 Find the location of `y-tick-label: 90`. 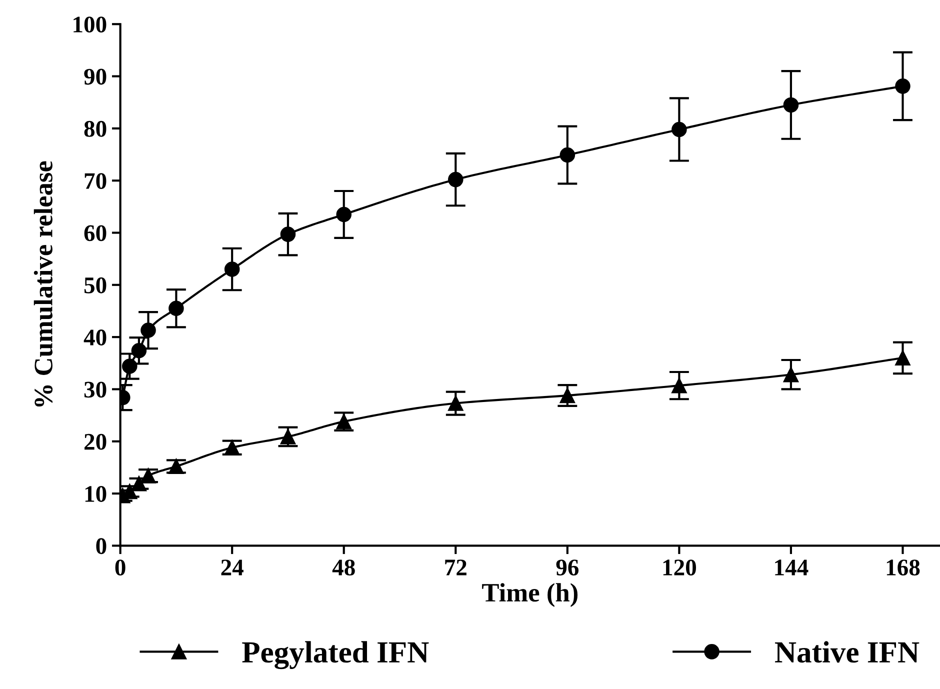

y-tick-label: 90 is located at coordinates (95, 76).